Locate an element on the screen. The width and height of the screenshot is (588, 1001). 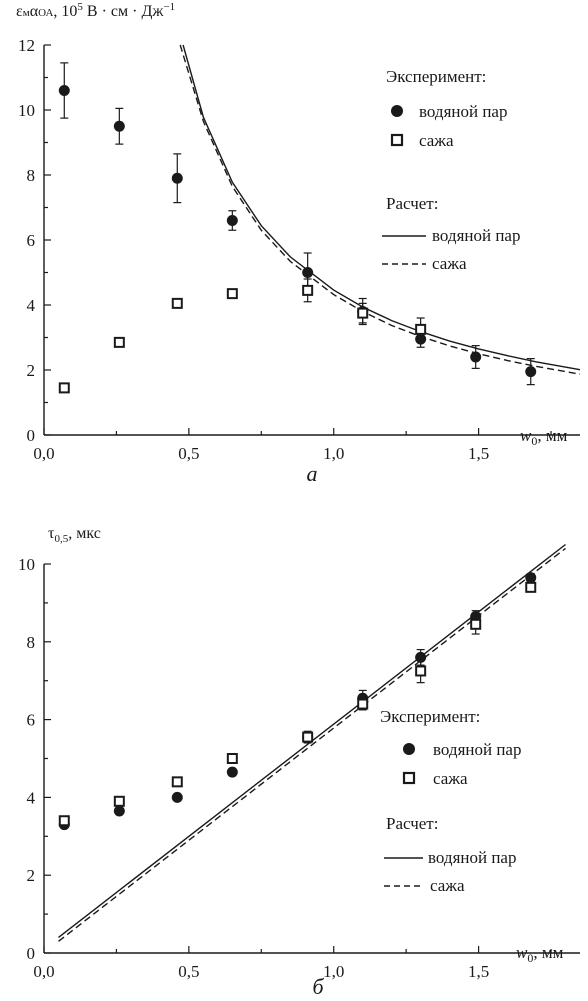
soot-exp-points is located at coordinates (242, 336).